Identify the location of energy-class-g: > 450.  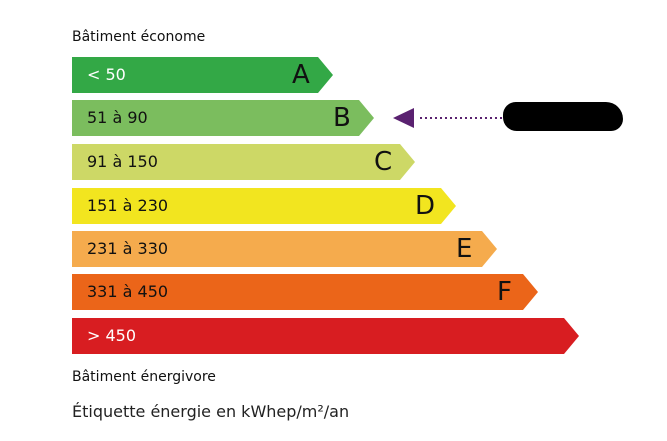
(325, 336).